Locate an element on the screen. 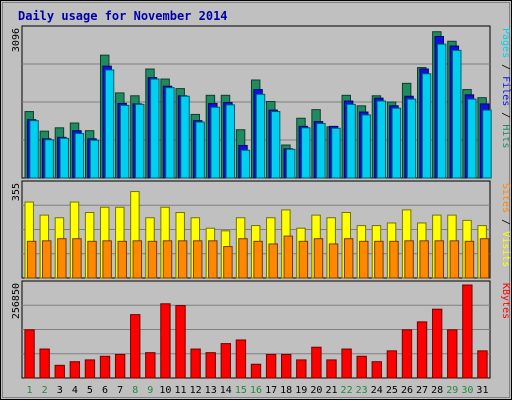 Image resolution: width=512 pixels, height=404 pixels. panel-hits-legend-item: Pages is located at coordinates (505, 43).